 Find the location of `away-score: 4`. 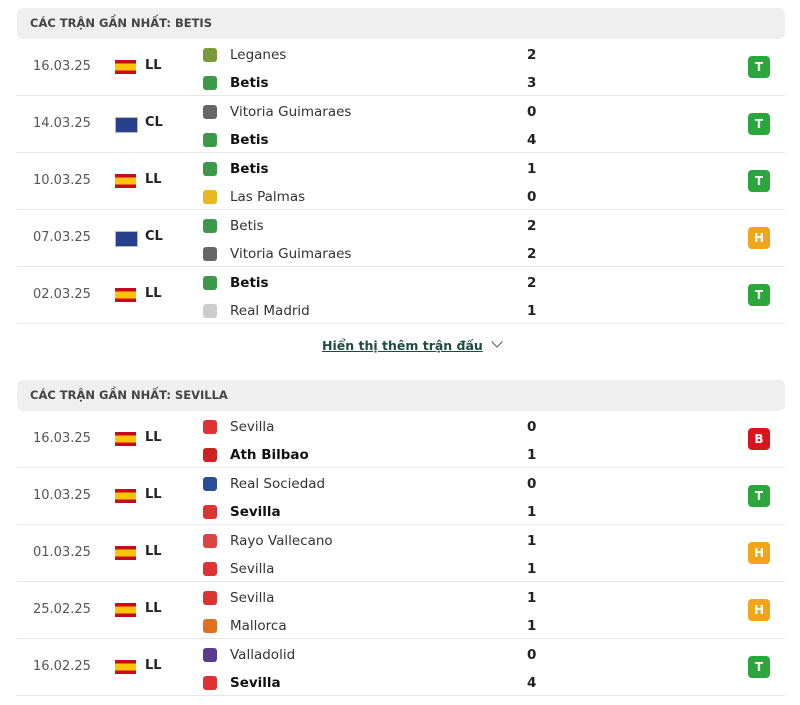

away-score: 4 is located at coordinates (532, 683).